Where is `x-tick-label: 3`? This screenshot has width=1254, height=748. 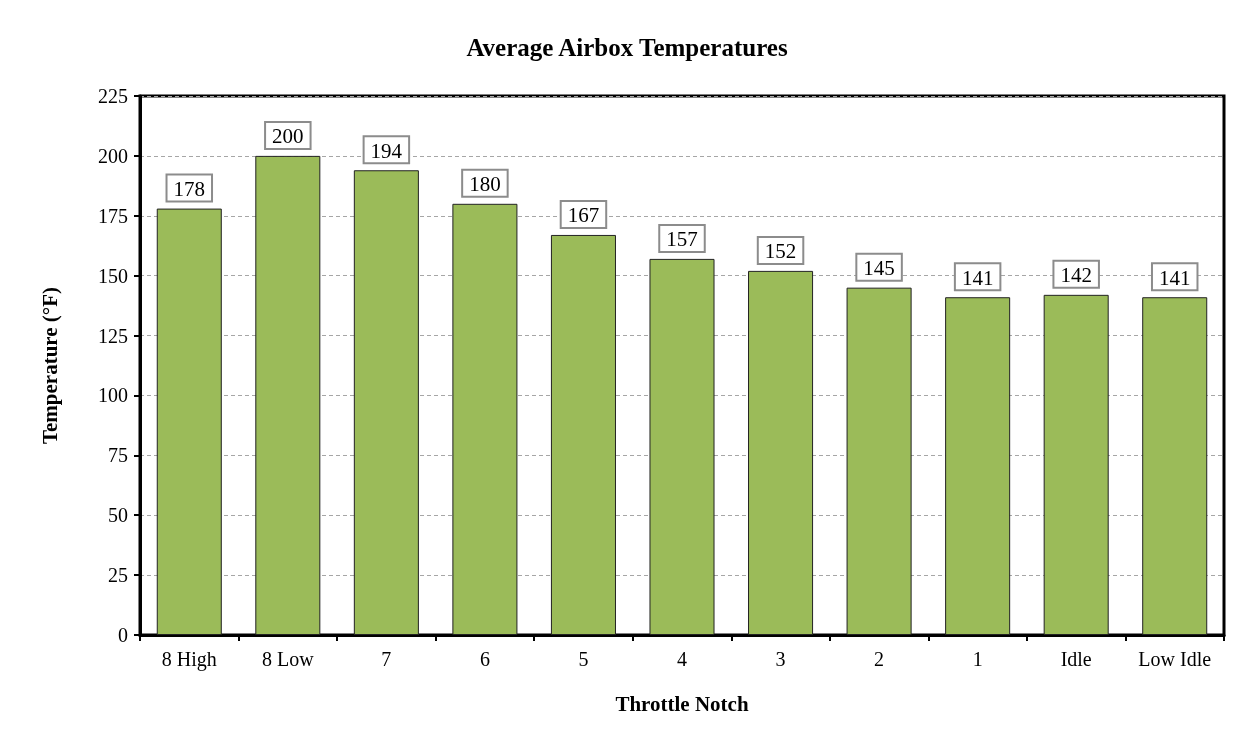 x-tick-label: 3 is located at coordinates (780, 659).